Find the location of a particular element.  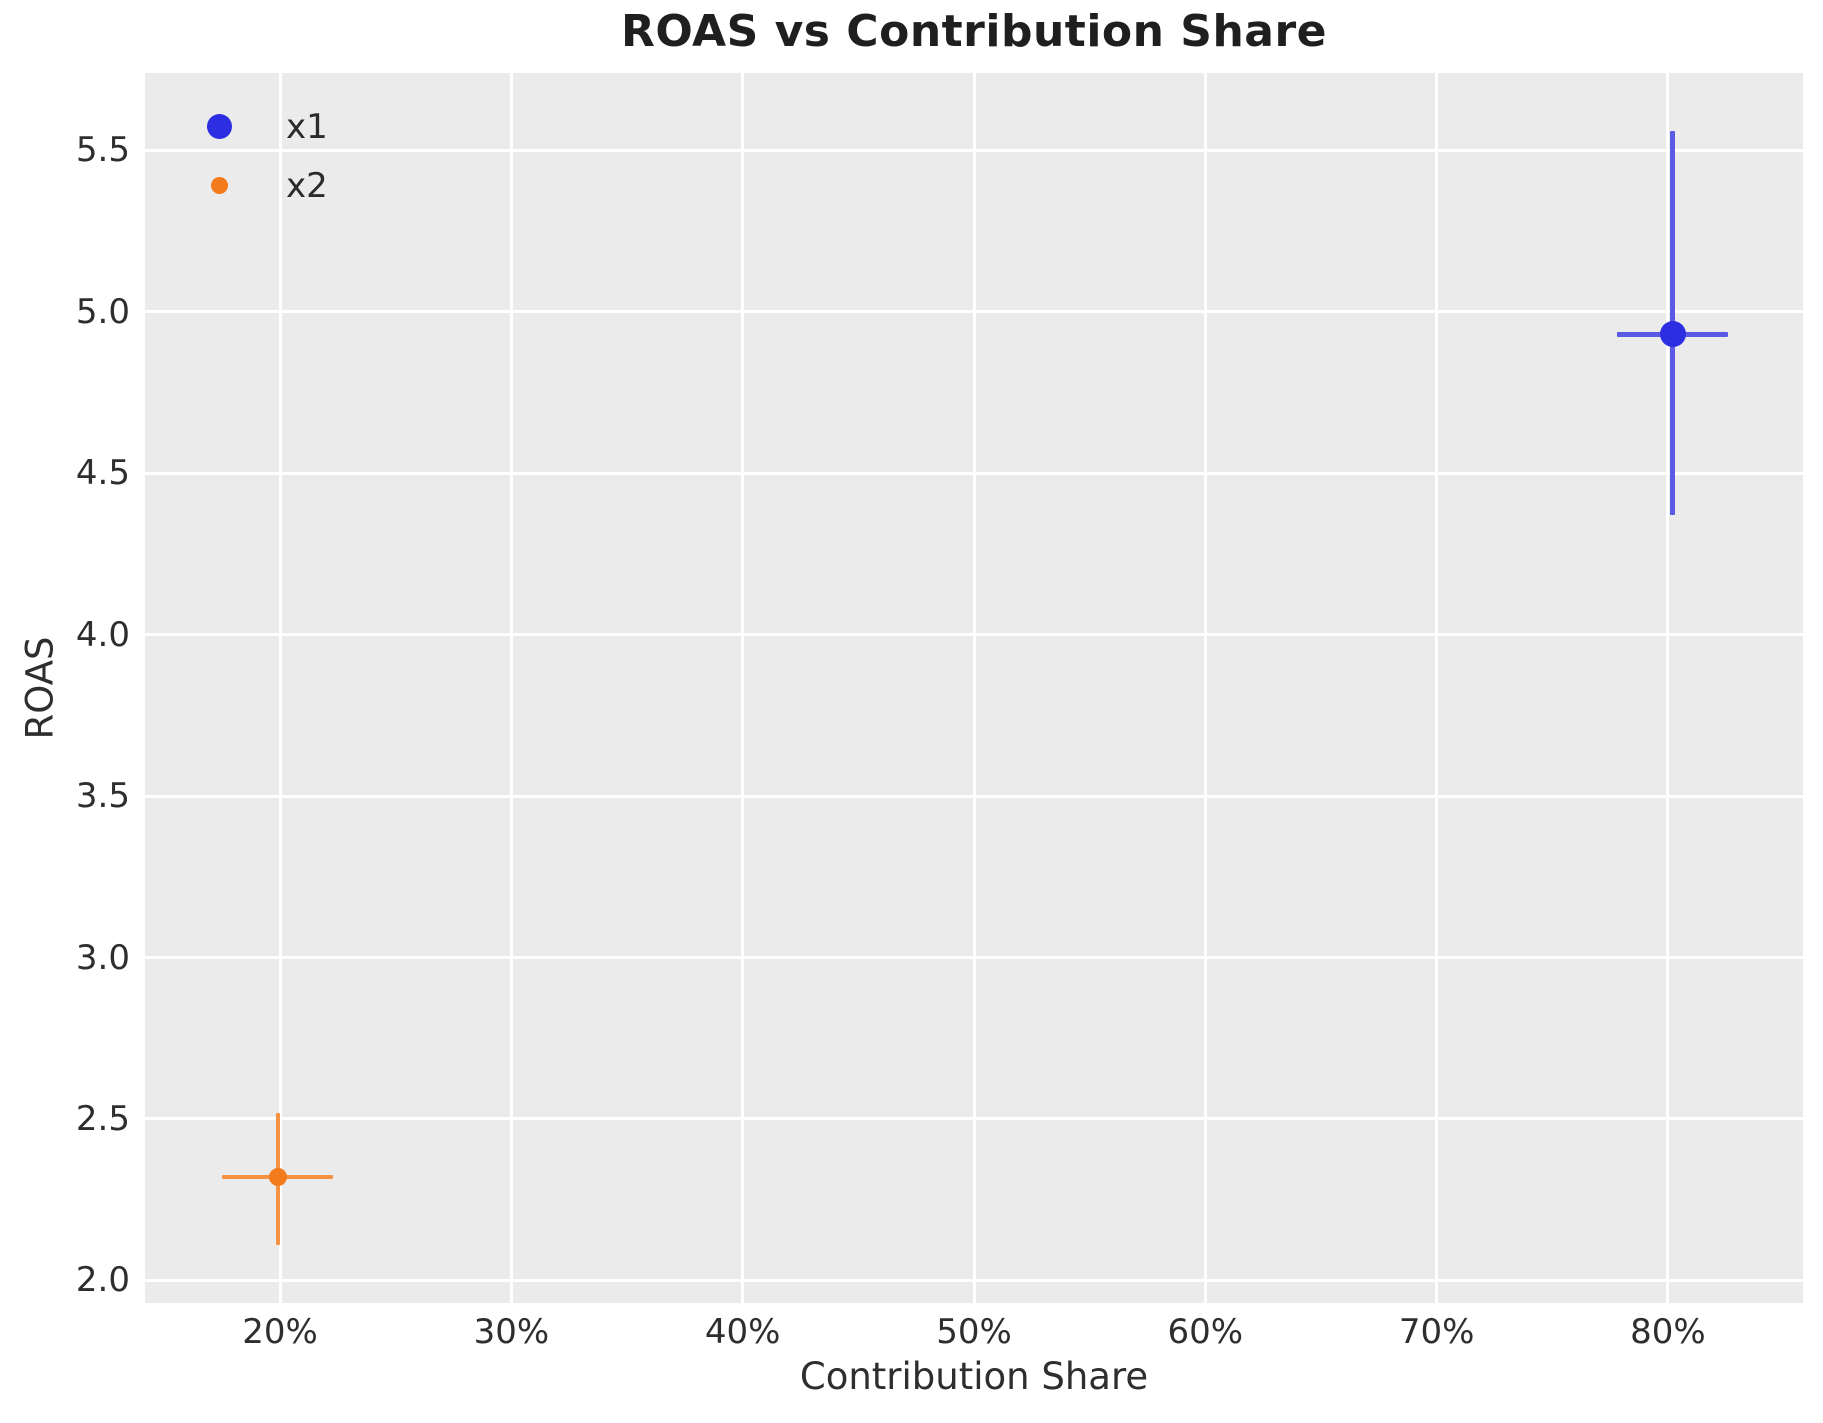

legend: x1 x2 is located at coordinates (262, 156).